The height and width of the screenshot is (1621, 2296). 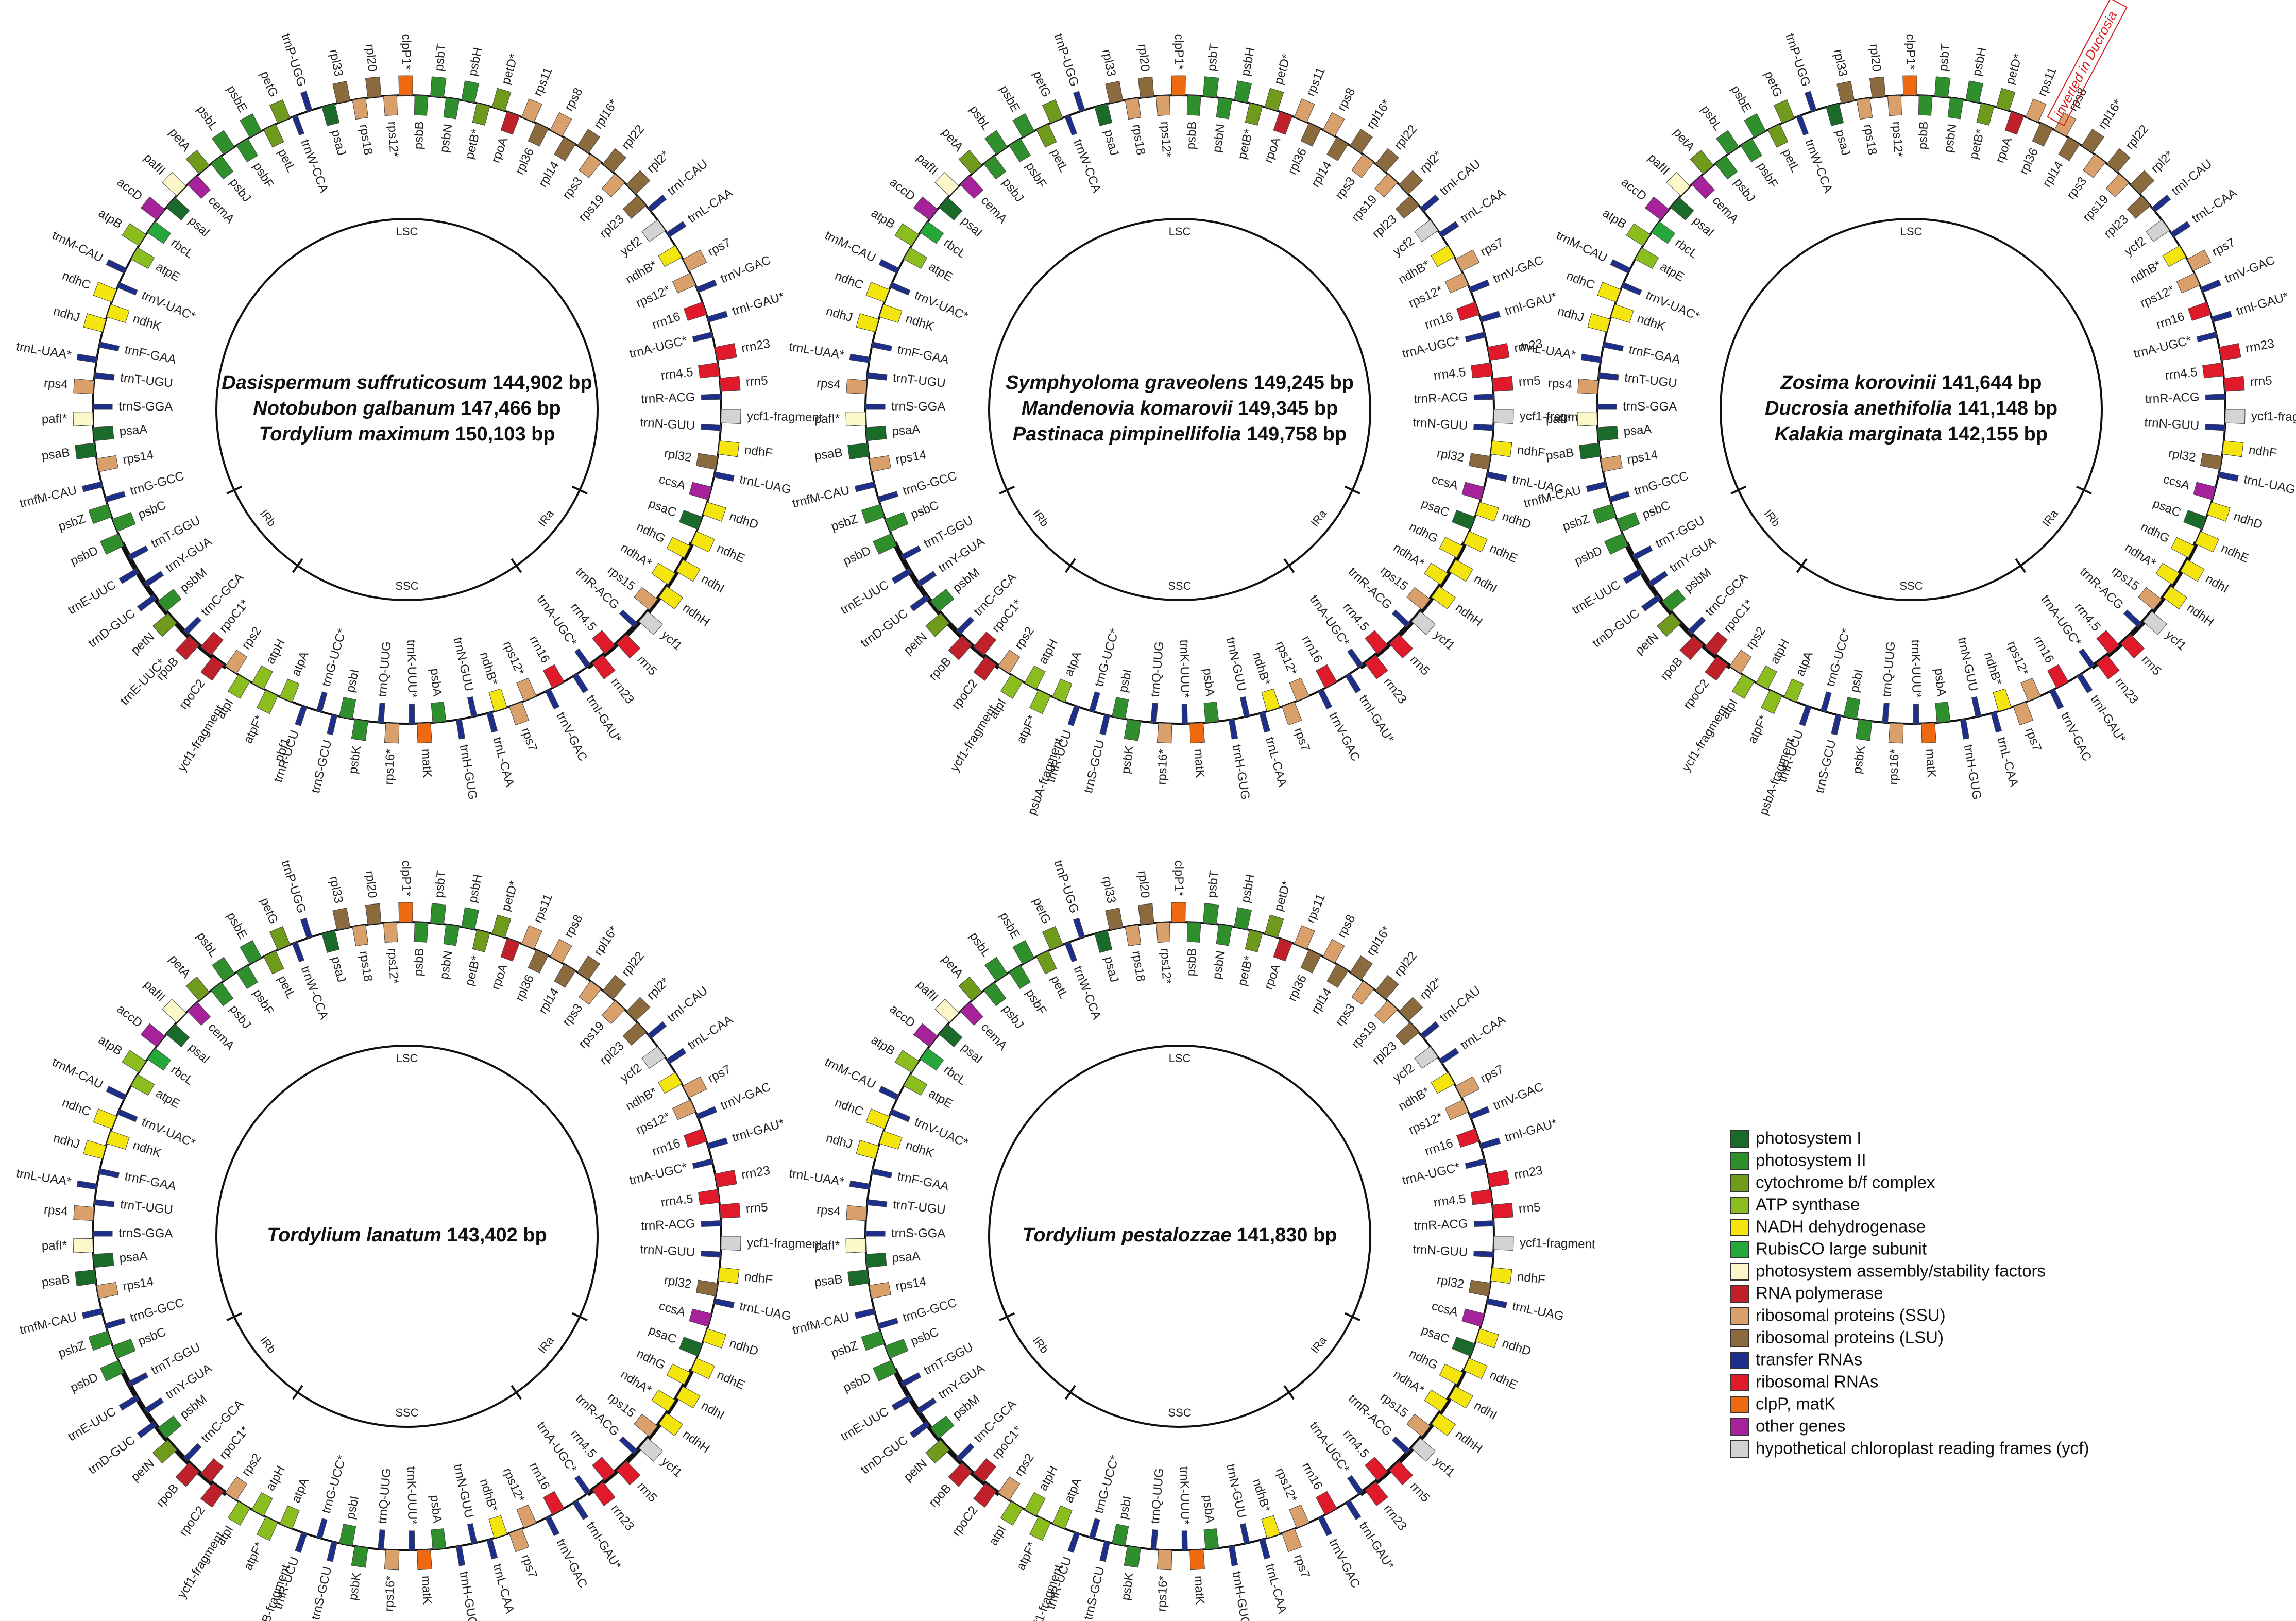 I want to click on gene-label: psbE, so click(x=237, y=926).